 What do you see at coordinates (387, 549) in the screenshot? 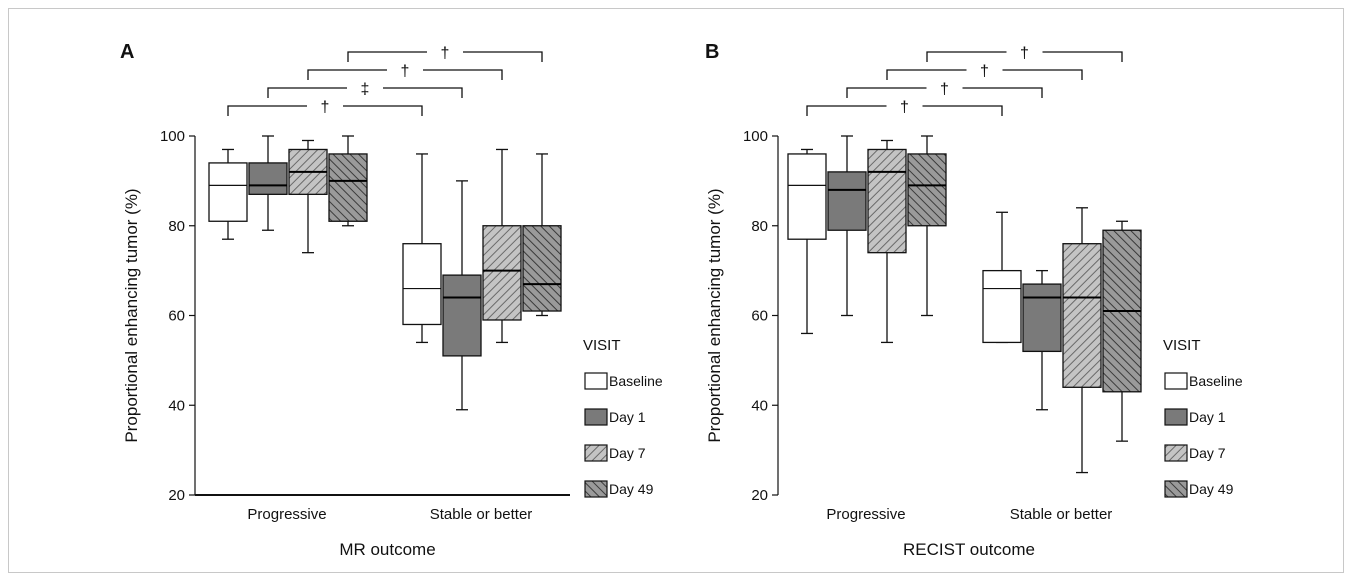
I see `x-axis-title: MR outcome` at bounding box center [387, 549].